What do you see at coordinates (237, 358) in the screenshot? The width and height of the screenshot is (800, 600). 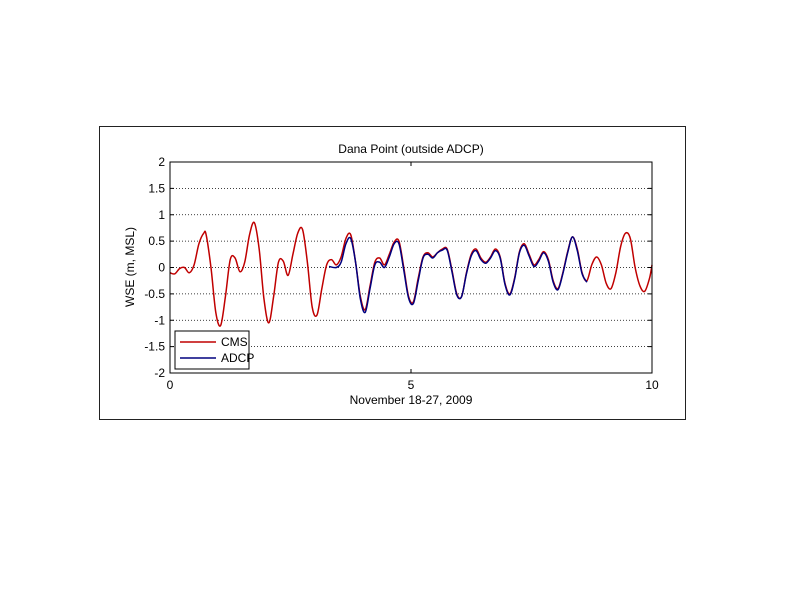 I see `legend-label-adcp: ADCP` at bounding box center [237, 358].